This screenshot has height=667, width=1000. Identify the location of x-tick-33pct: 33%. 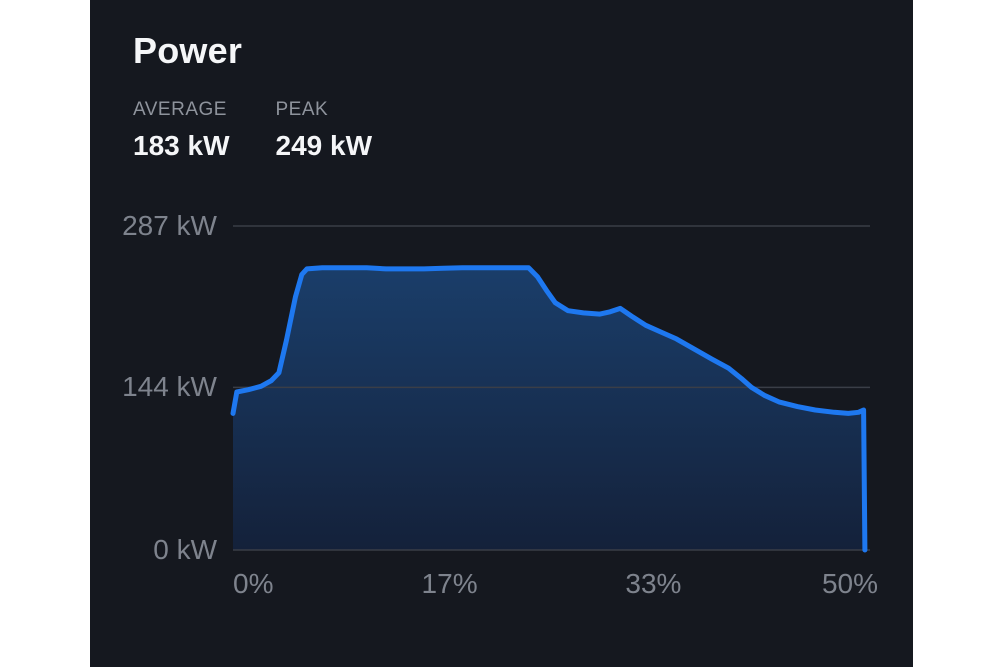
(653, 583).